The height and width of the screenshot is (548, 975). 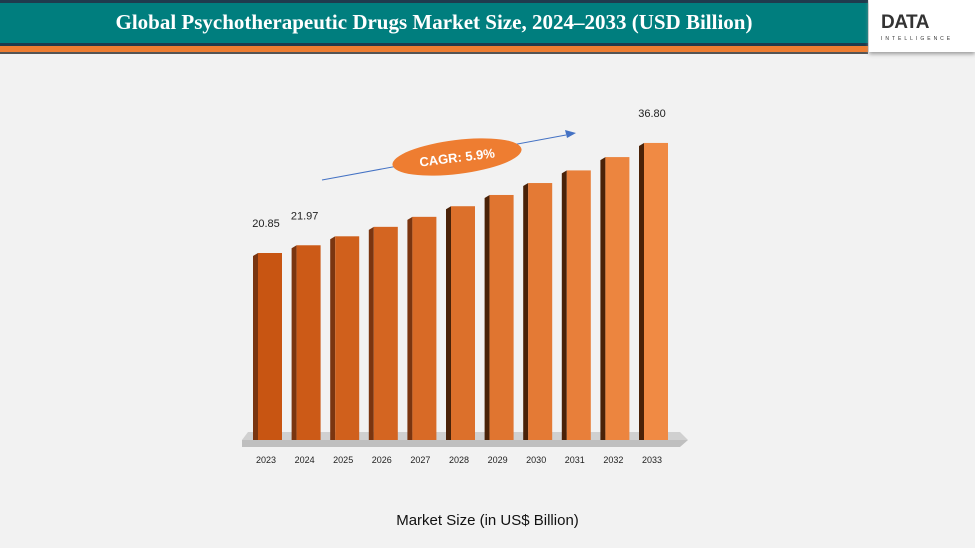 I want to click on cagr-arrow-head, so click(x=570, y=134).